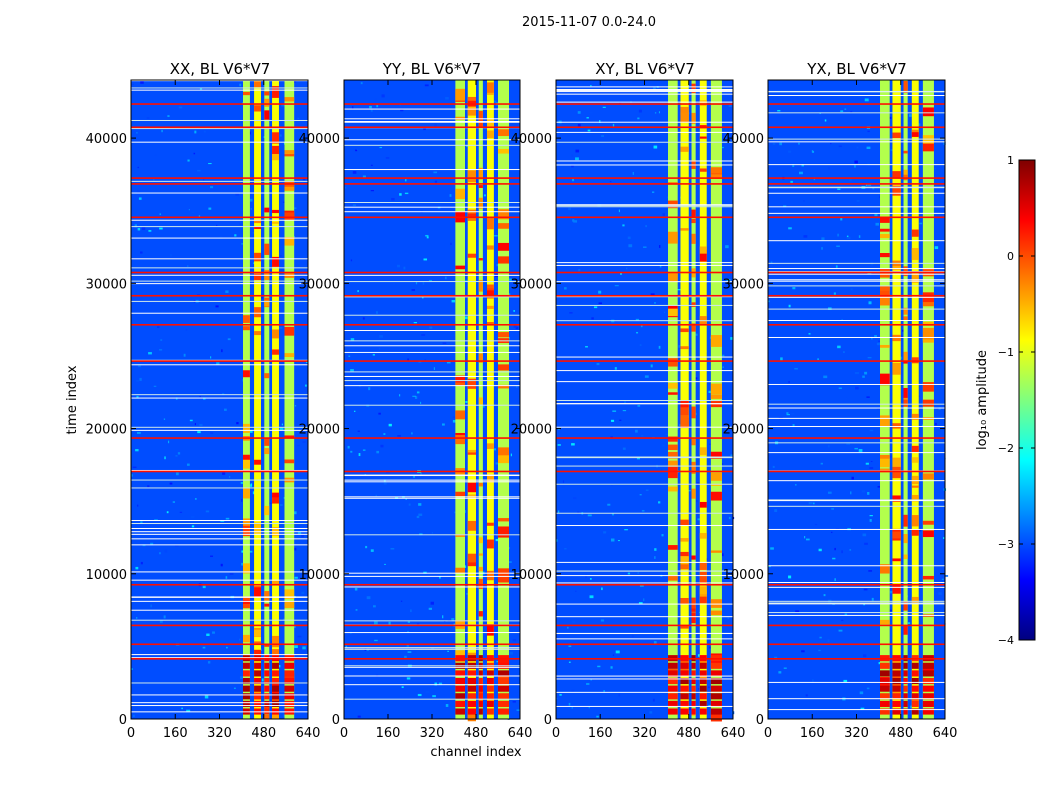 The height and width of the screenshot is (800, 1050). I want to click on y-tick-label: 10000, so click(106, 575).